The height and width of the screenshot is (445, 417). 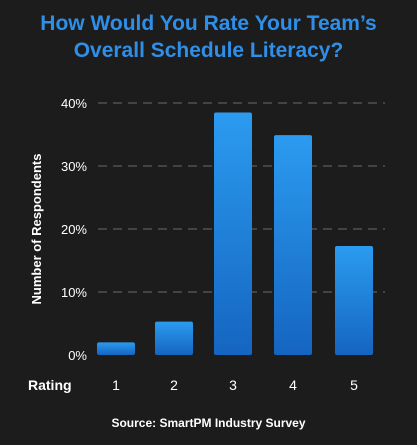 What do you see at coordinates (77, 355) in the screenshot?
I see `y-tick-label: 0%` at bounding box center [77, 355].